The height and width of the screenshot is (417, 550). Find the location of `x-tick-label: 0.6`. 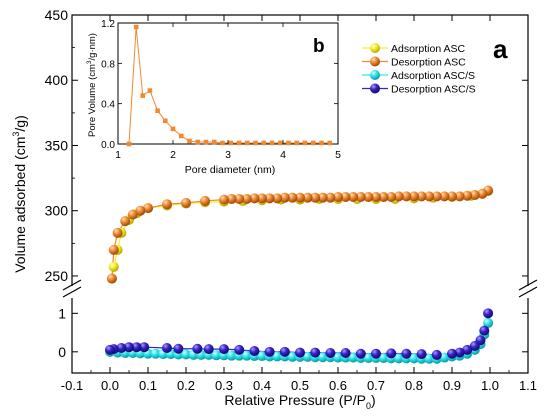

x-tick-label: 0.6 is located at coordinates (338, 385).